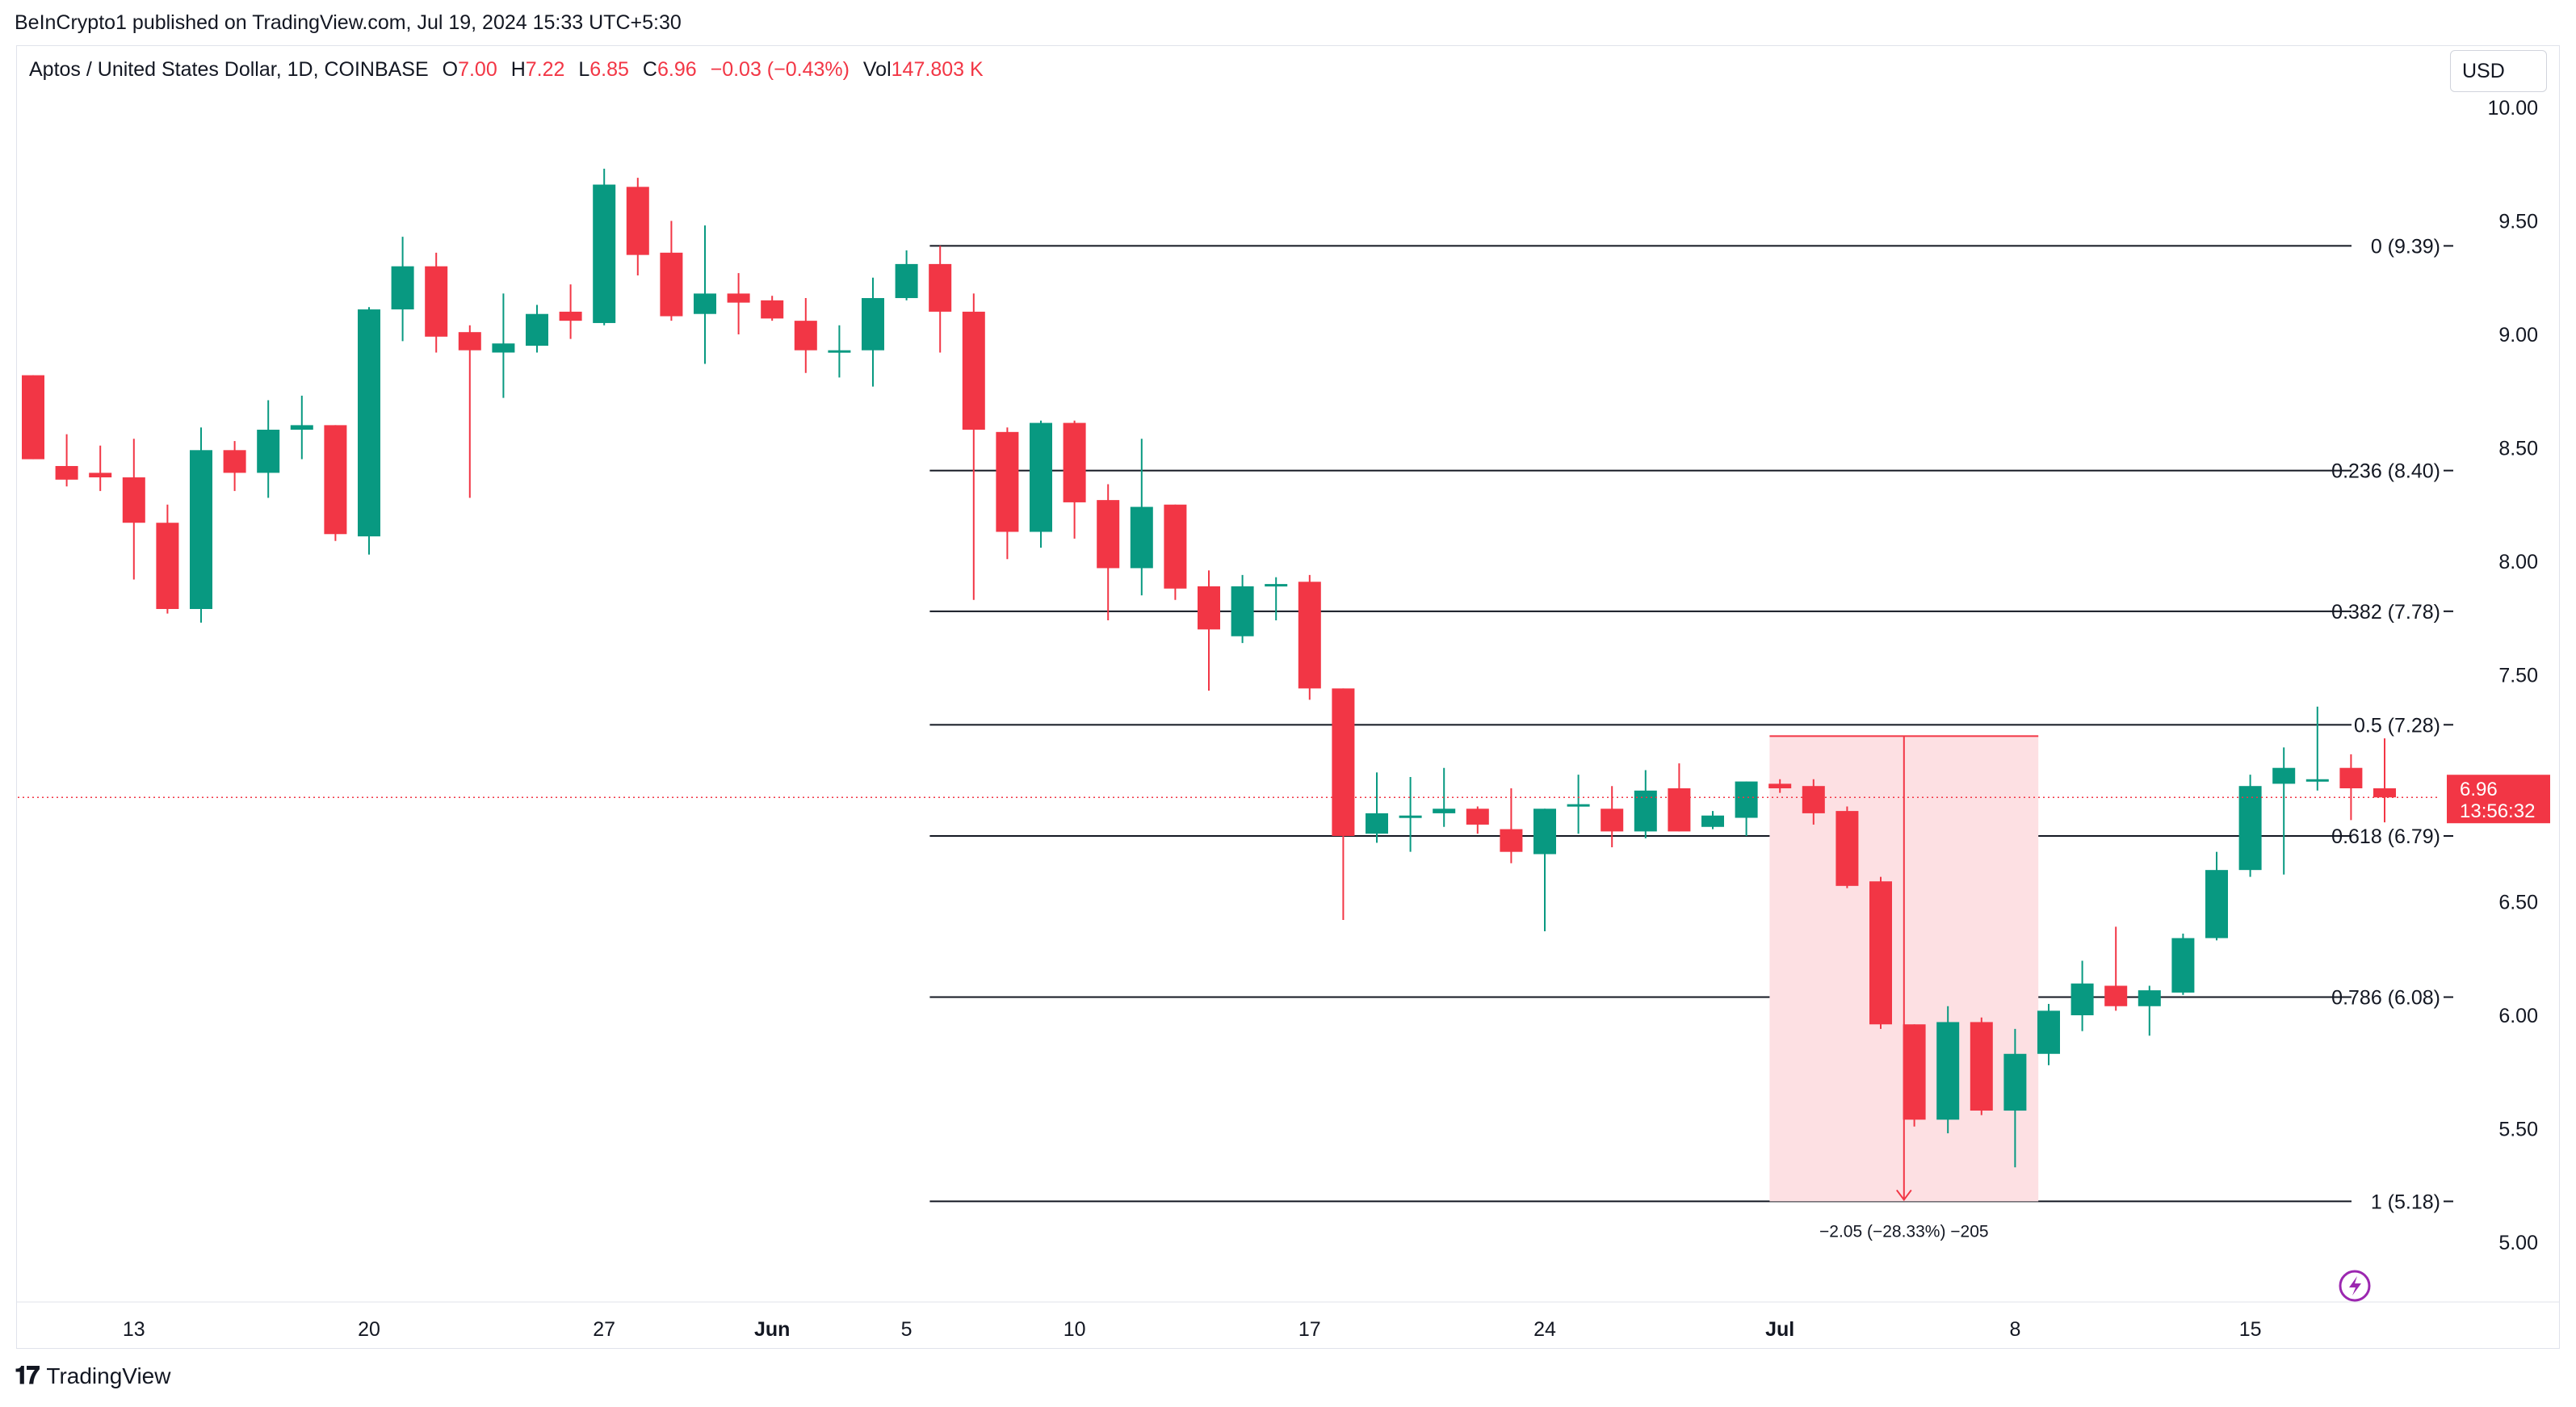 Image resolution: width=2576 pixels, height=1407 pixels. I want to click on y-axis-tick-label: 5.50, so click(2518, 1130).